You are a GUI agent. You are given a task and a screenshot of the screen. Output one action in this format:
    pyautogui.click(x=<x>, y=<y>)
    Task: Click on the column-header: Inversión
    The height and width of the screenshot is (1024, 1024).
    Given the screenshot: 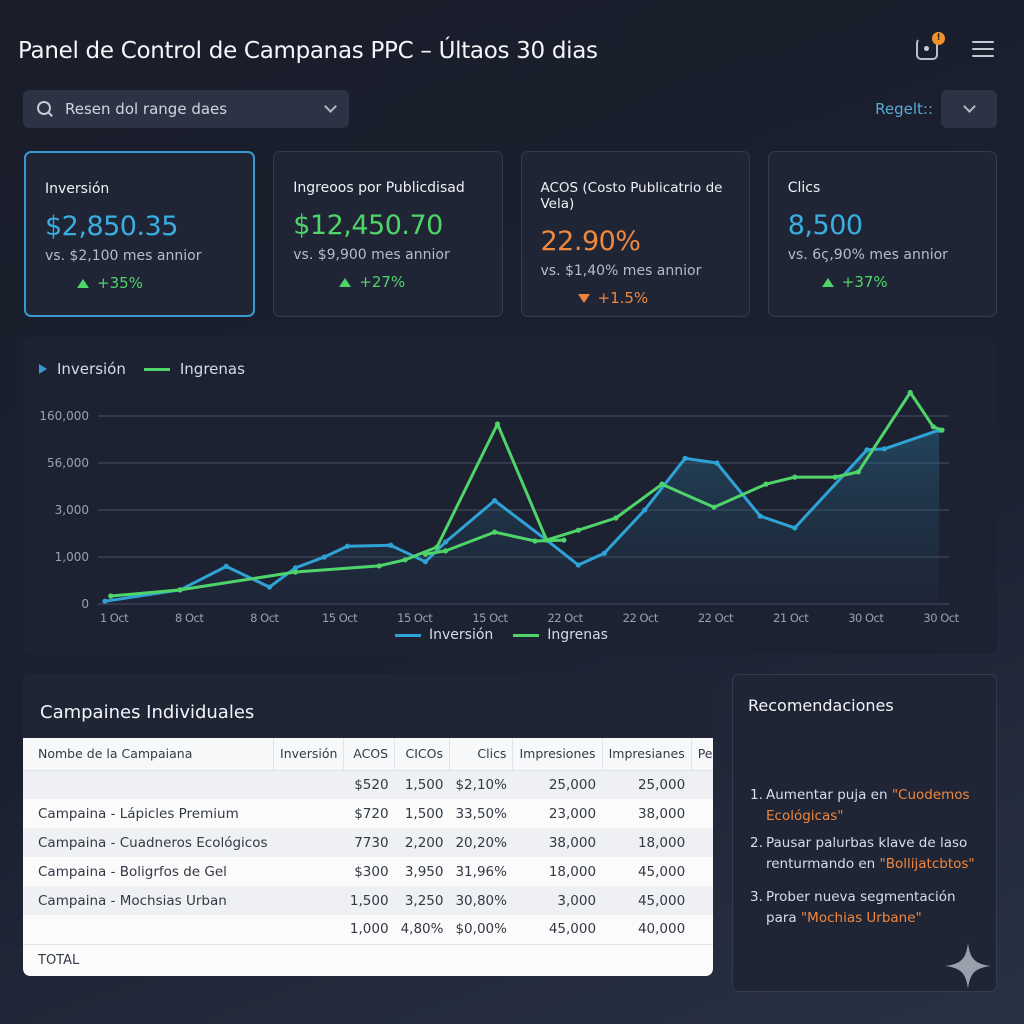 What is the action you would take?
    pyautogui.click(x=309, y=754)
    